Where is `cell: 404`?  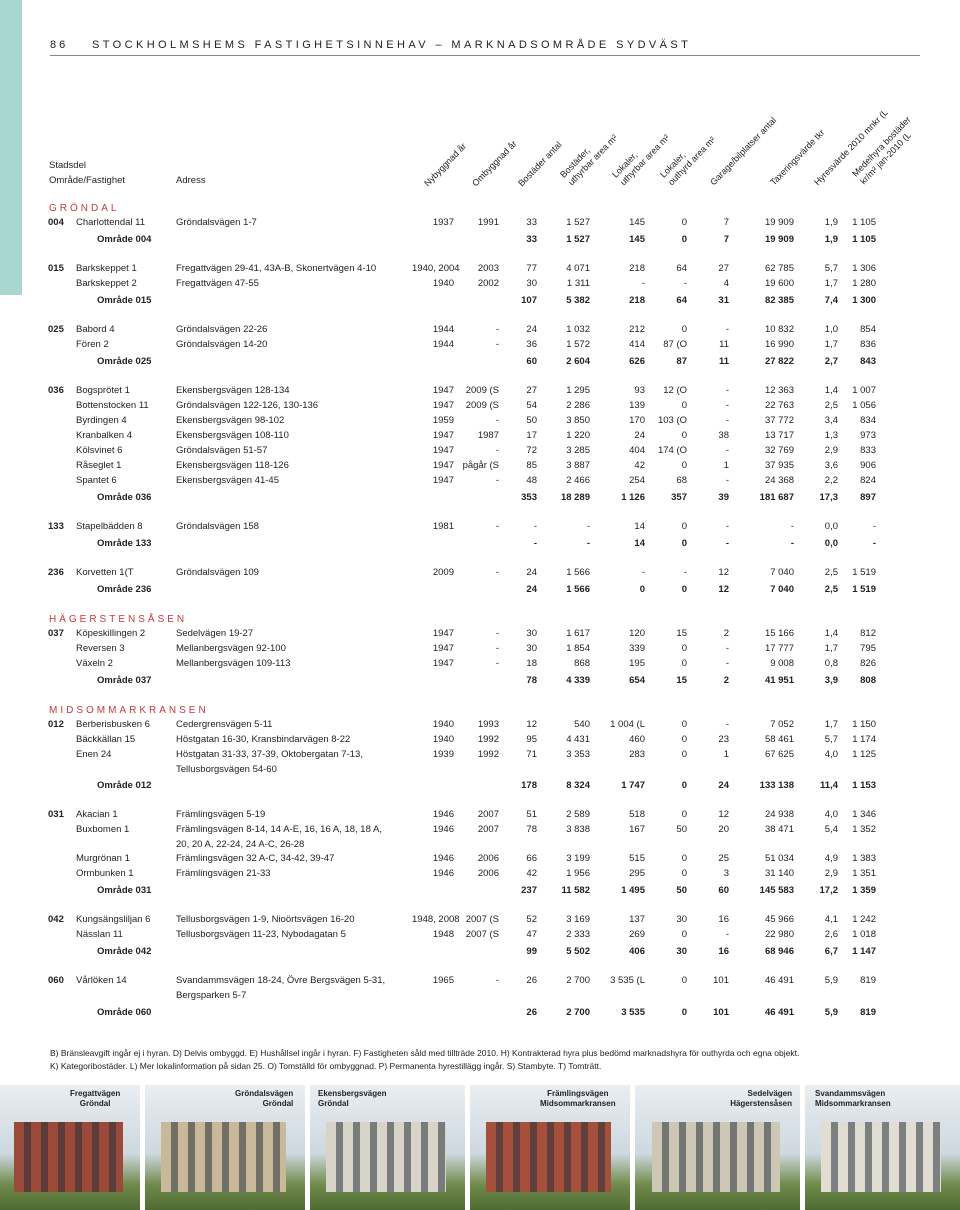
cell: 404 is located at coordinates (637, 450).